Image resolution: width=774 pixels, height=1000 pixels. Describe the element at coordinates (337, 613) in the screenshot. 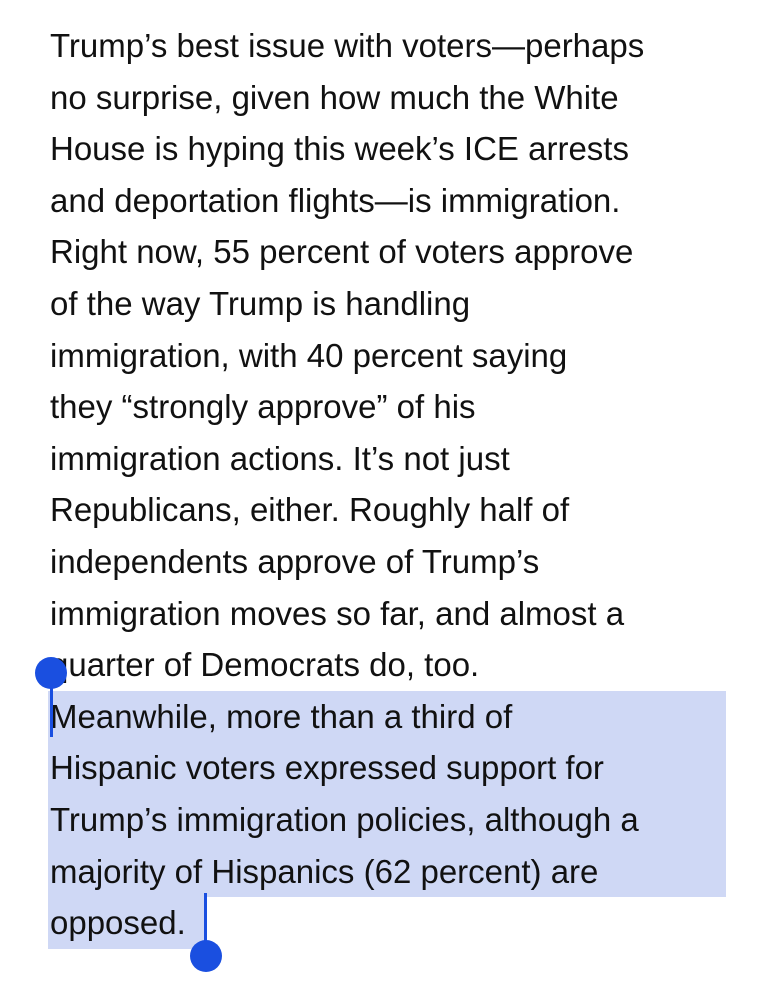

I see `article-line: immigration moves so far, and almost a` at that location.